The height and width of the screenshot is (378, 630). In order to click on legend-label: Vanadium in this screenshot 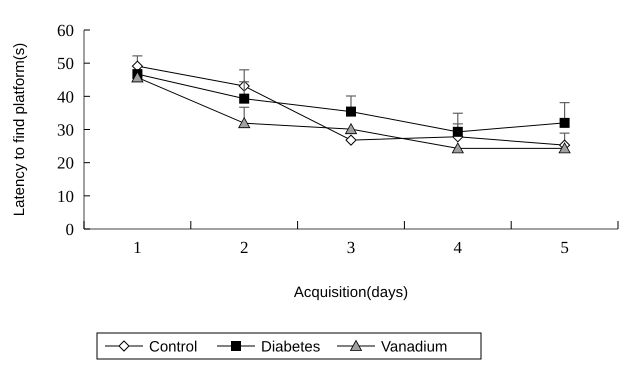, I will do `click(414, 347)`.